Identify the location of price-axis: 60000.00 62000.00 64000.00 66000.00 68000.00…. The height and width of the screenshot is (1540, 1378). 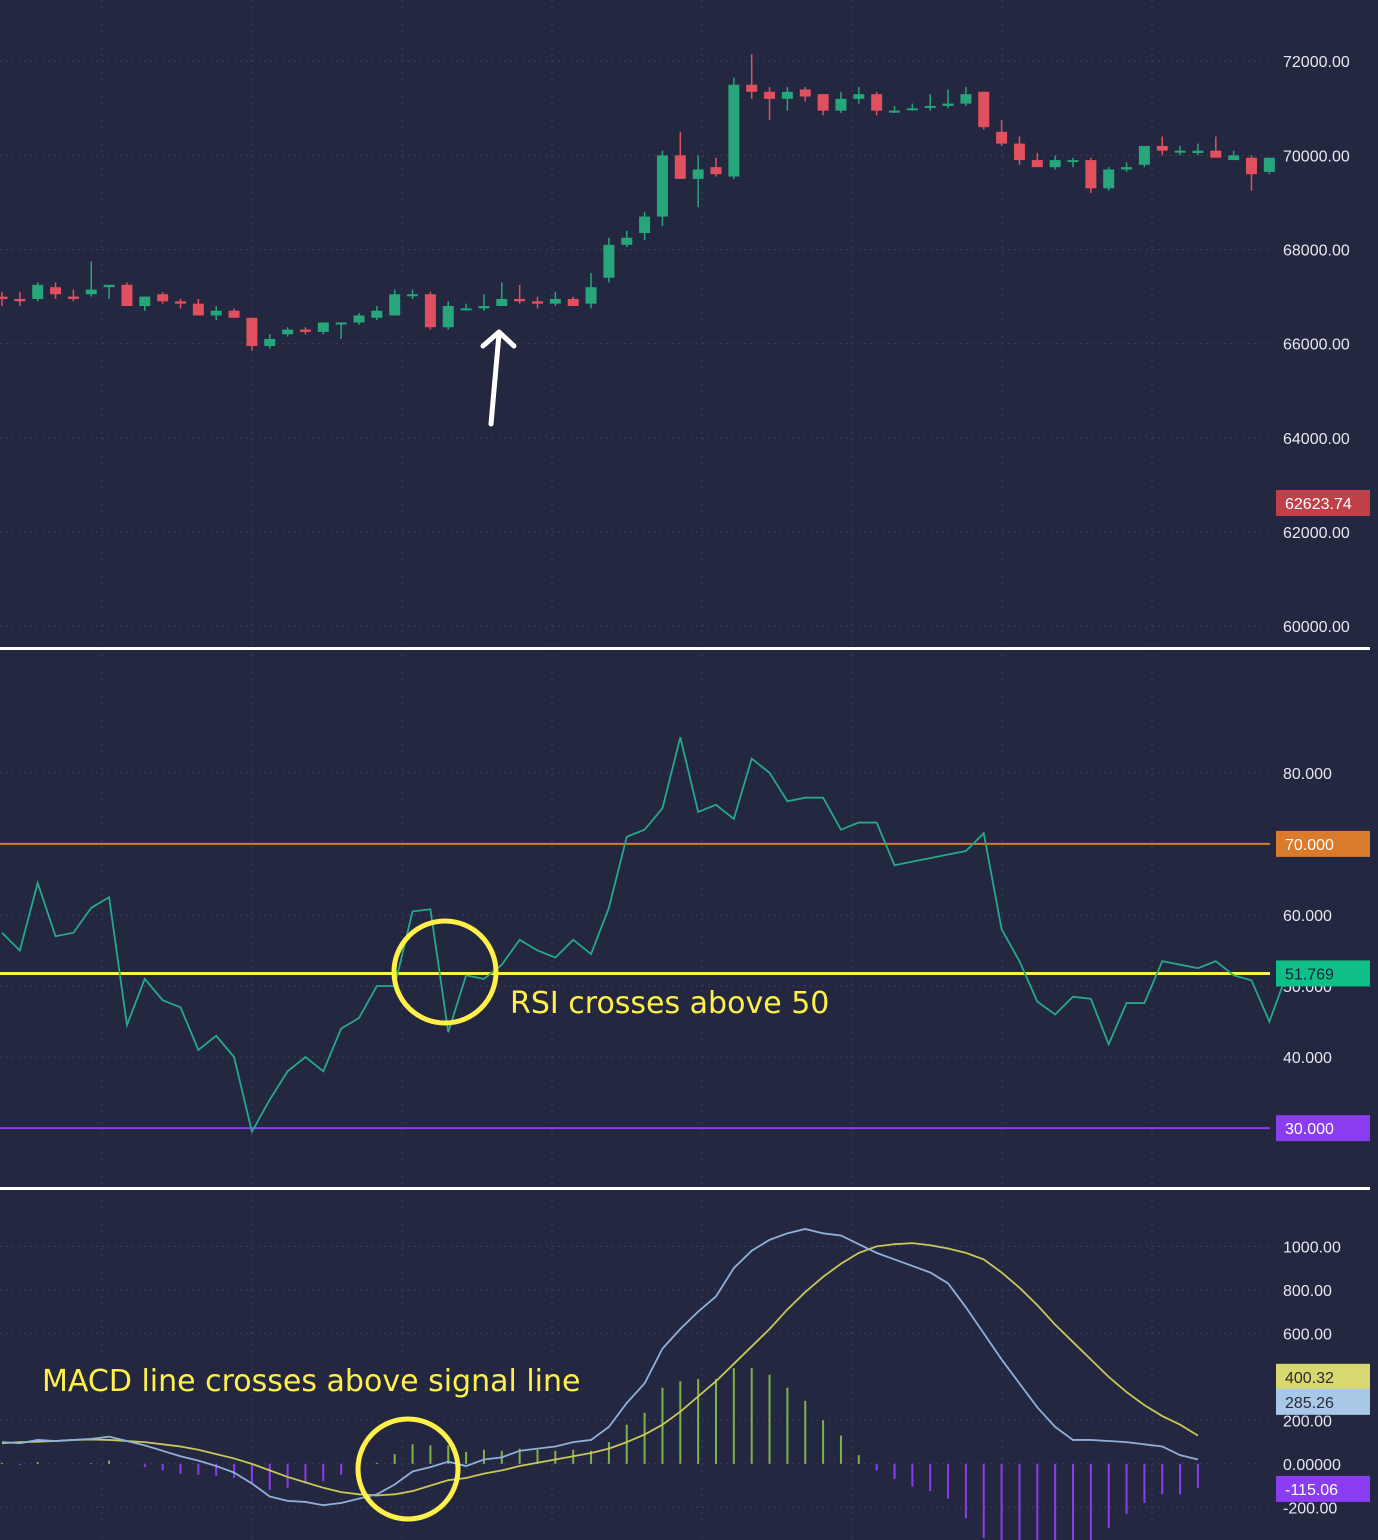
(1316, 785).